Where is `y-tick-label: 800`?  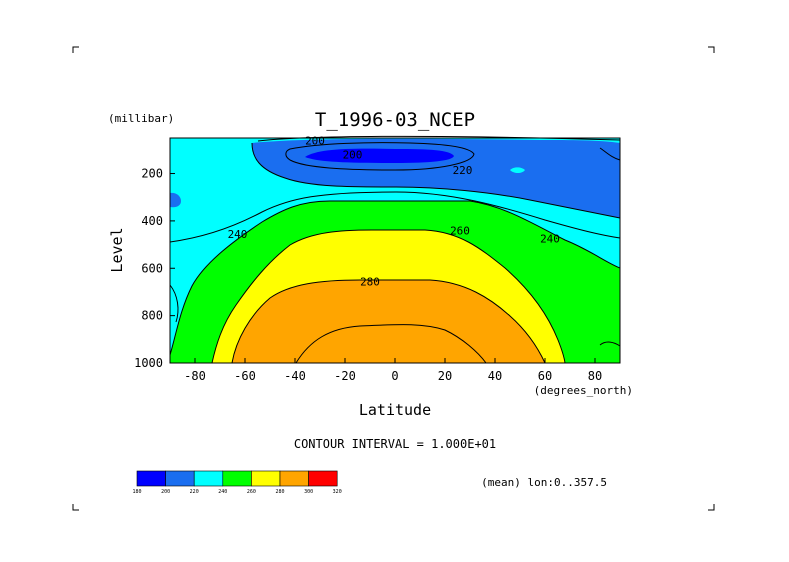
y-tick-label: 800 is located at coordinates (152, 316).